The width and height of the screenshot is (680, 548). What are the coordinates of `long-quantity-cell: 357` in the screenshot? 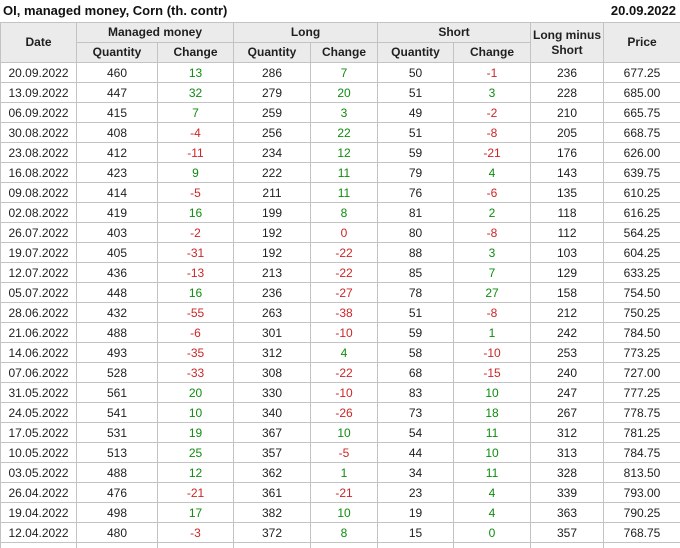 It's located at (272, 452).